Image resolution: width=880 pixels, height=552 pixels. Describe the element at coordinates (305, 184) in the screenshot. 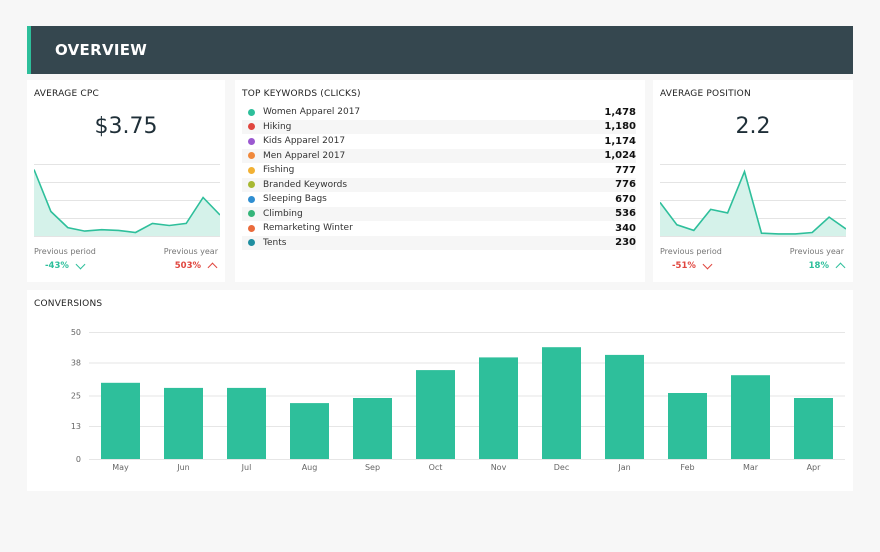

I see `keyword-name: Branded Keywords` at that location.